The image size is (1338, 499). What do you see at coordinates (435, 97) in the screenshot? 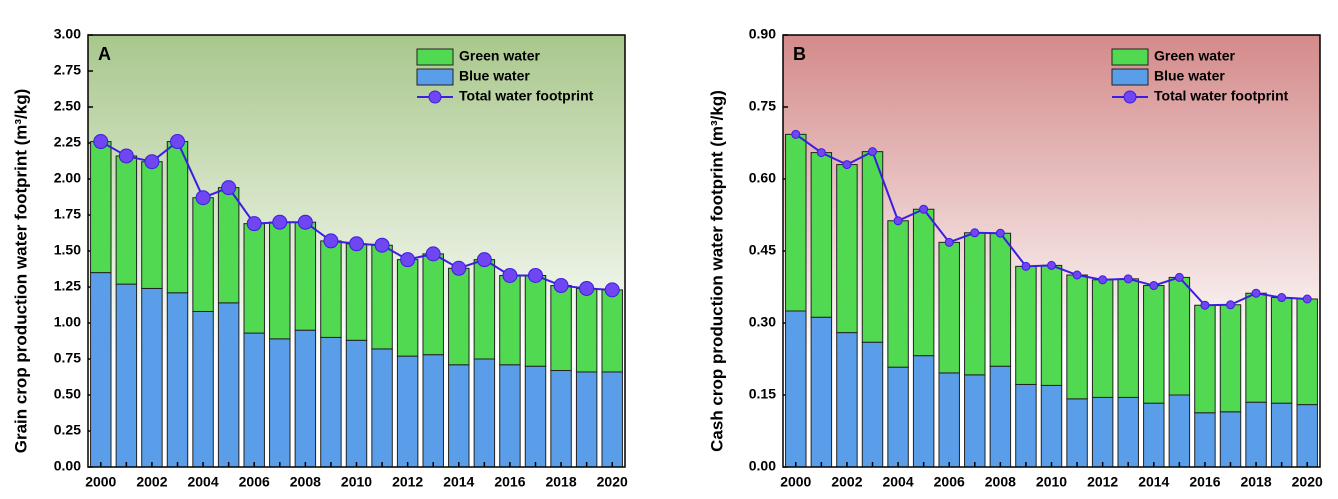
I see `legend-marker` at bounding box center [435, 97].